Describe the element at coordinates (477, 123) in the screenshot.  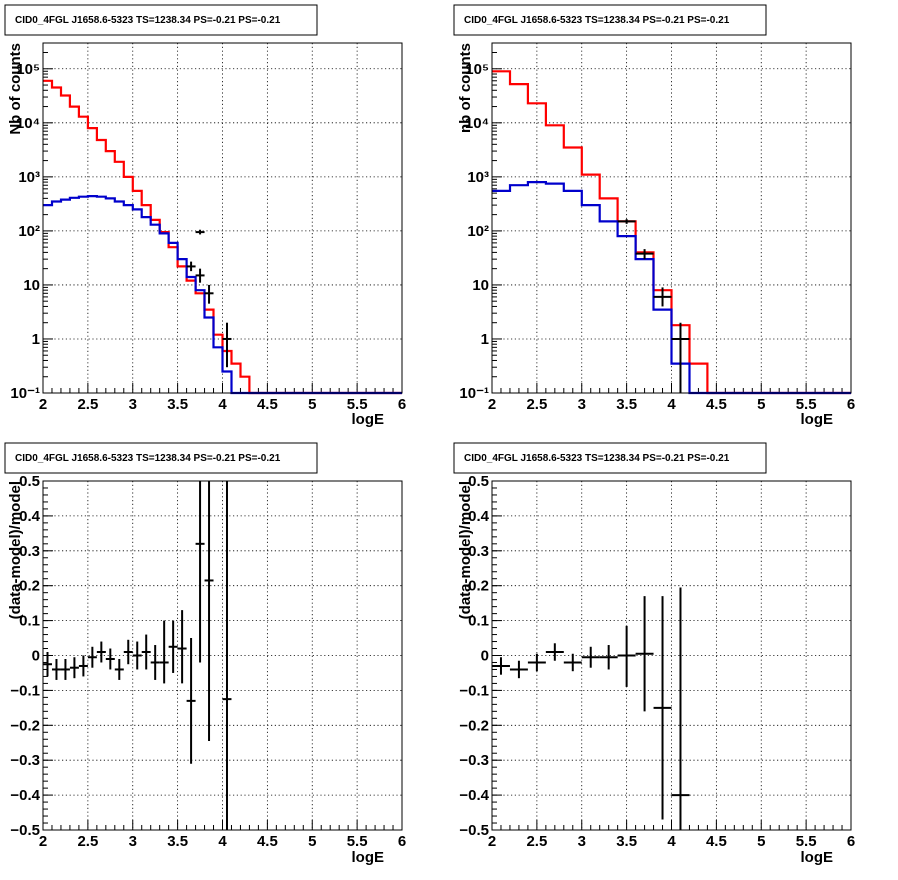
I see `y-tick-label: 10⁴` at that location.